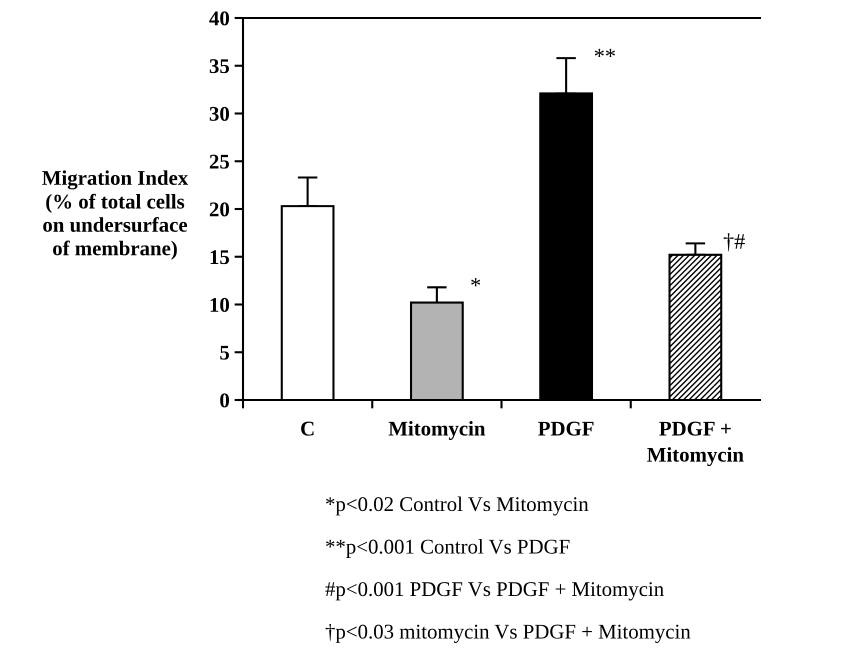 The image size is (845, 672). I want to click on y-tick-label: 15, so click(220, 257).